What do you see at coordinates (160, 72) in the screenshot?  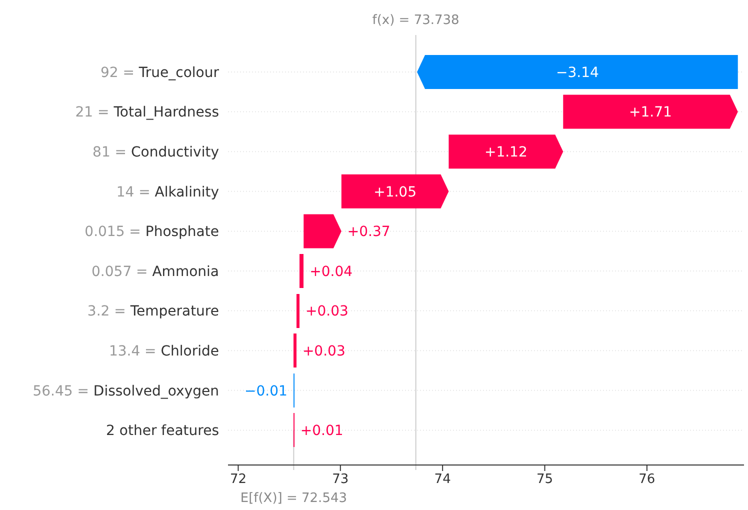 I see `y-tick-label: 92 = True_colour` at bounding box center [160, 72].